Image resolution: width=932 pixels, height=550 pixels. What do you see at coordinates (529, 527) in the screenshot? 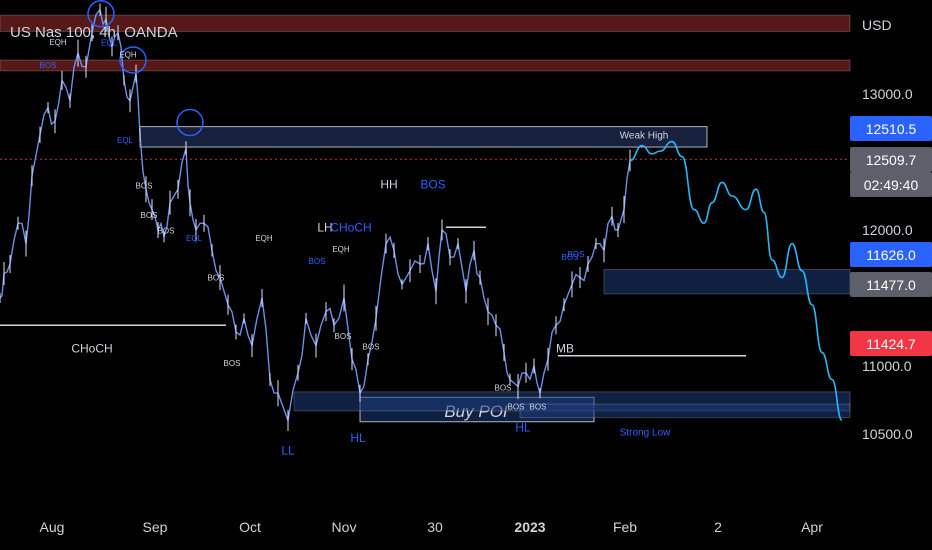
I see `x-tick-label: 2023` at bounding box center [529, 527].